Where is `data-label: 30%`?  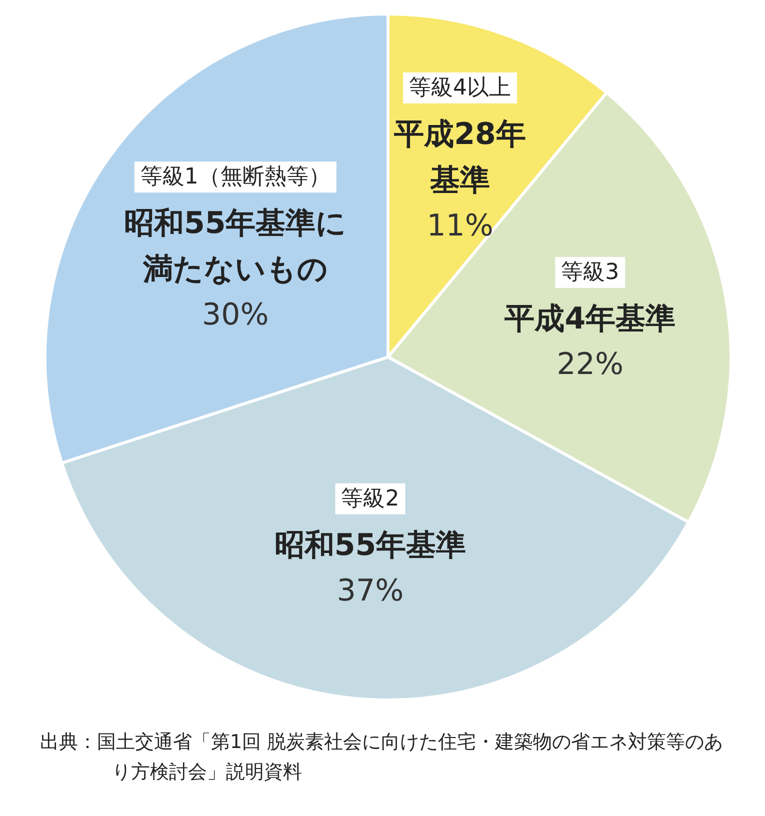
data-label: 30% is located at coordinates (235, 315).